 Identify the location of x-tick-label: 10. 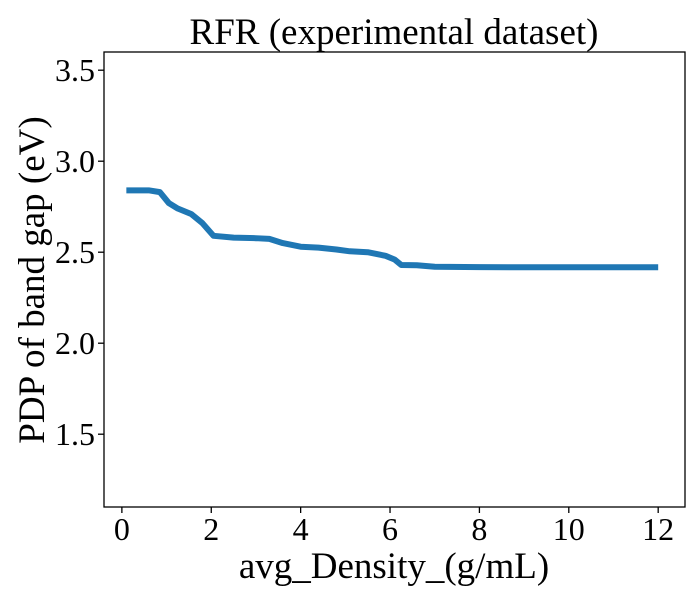
(569, 529).